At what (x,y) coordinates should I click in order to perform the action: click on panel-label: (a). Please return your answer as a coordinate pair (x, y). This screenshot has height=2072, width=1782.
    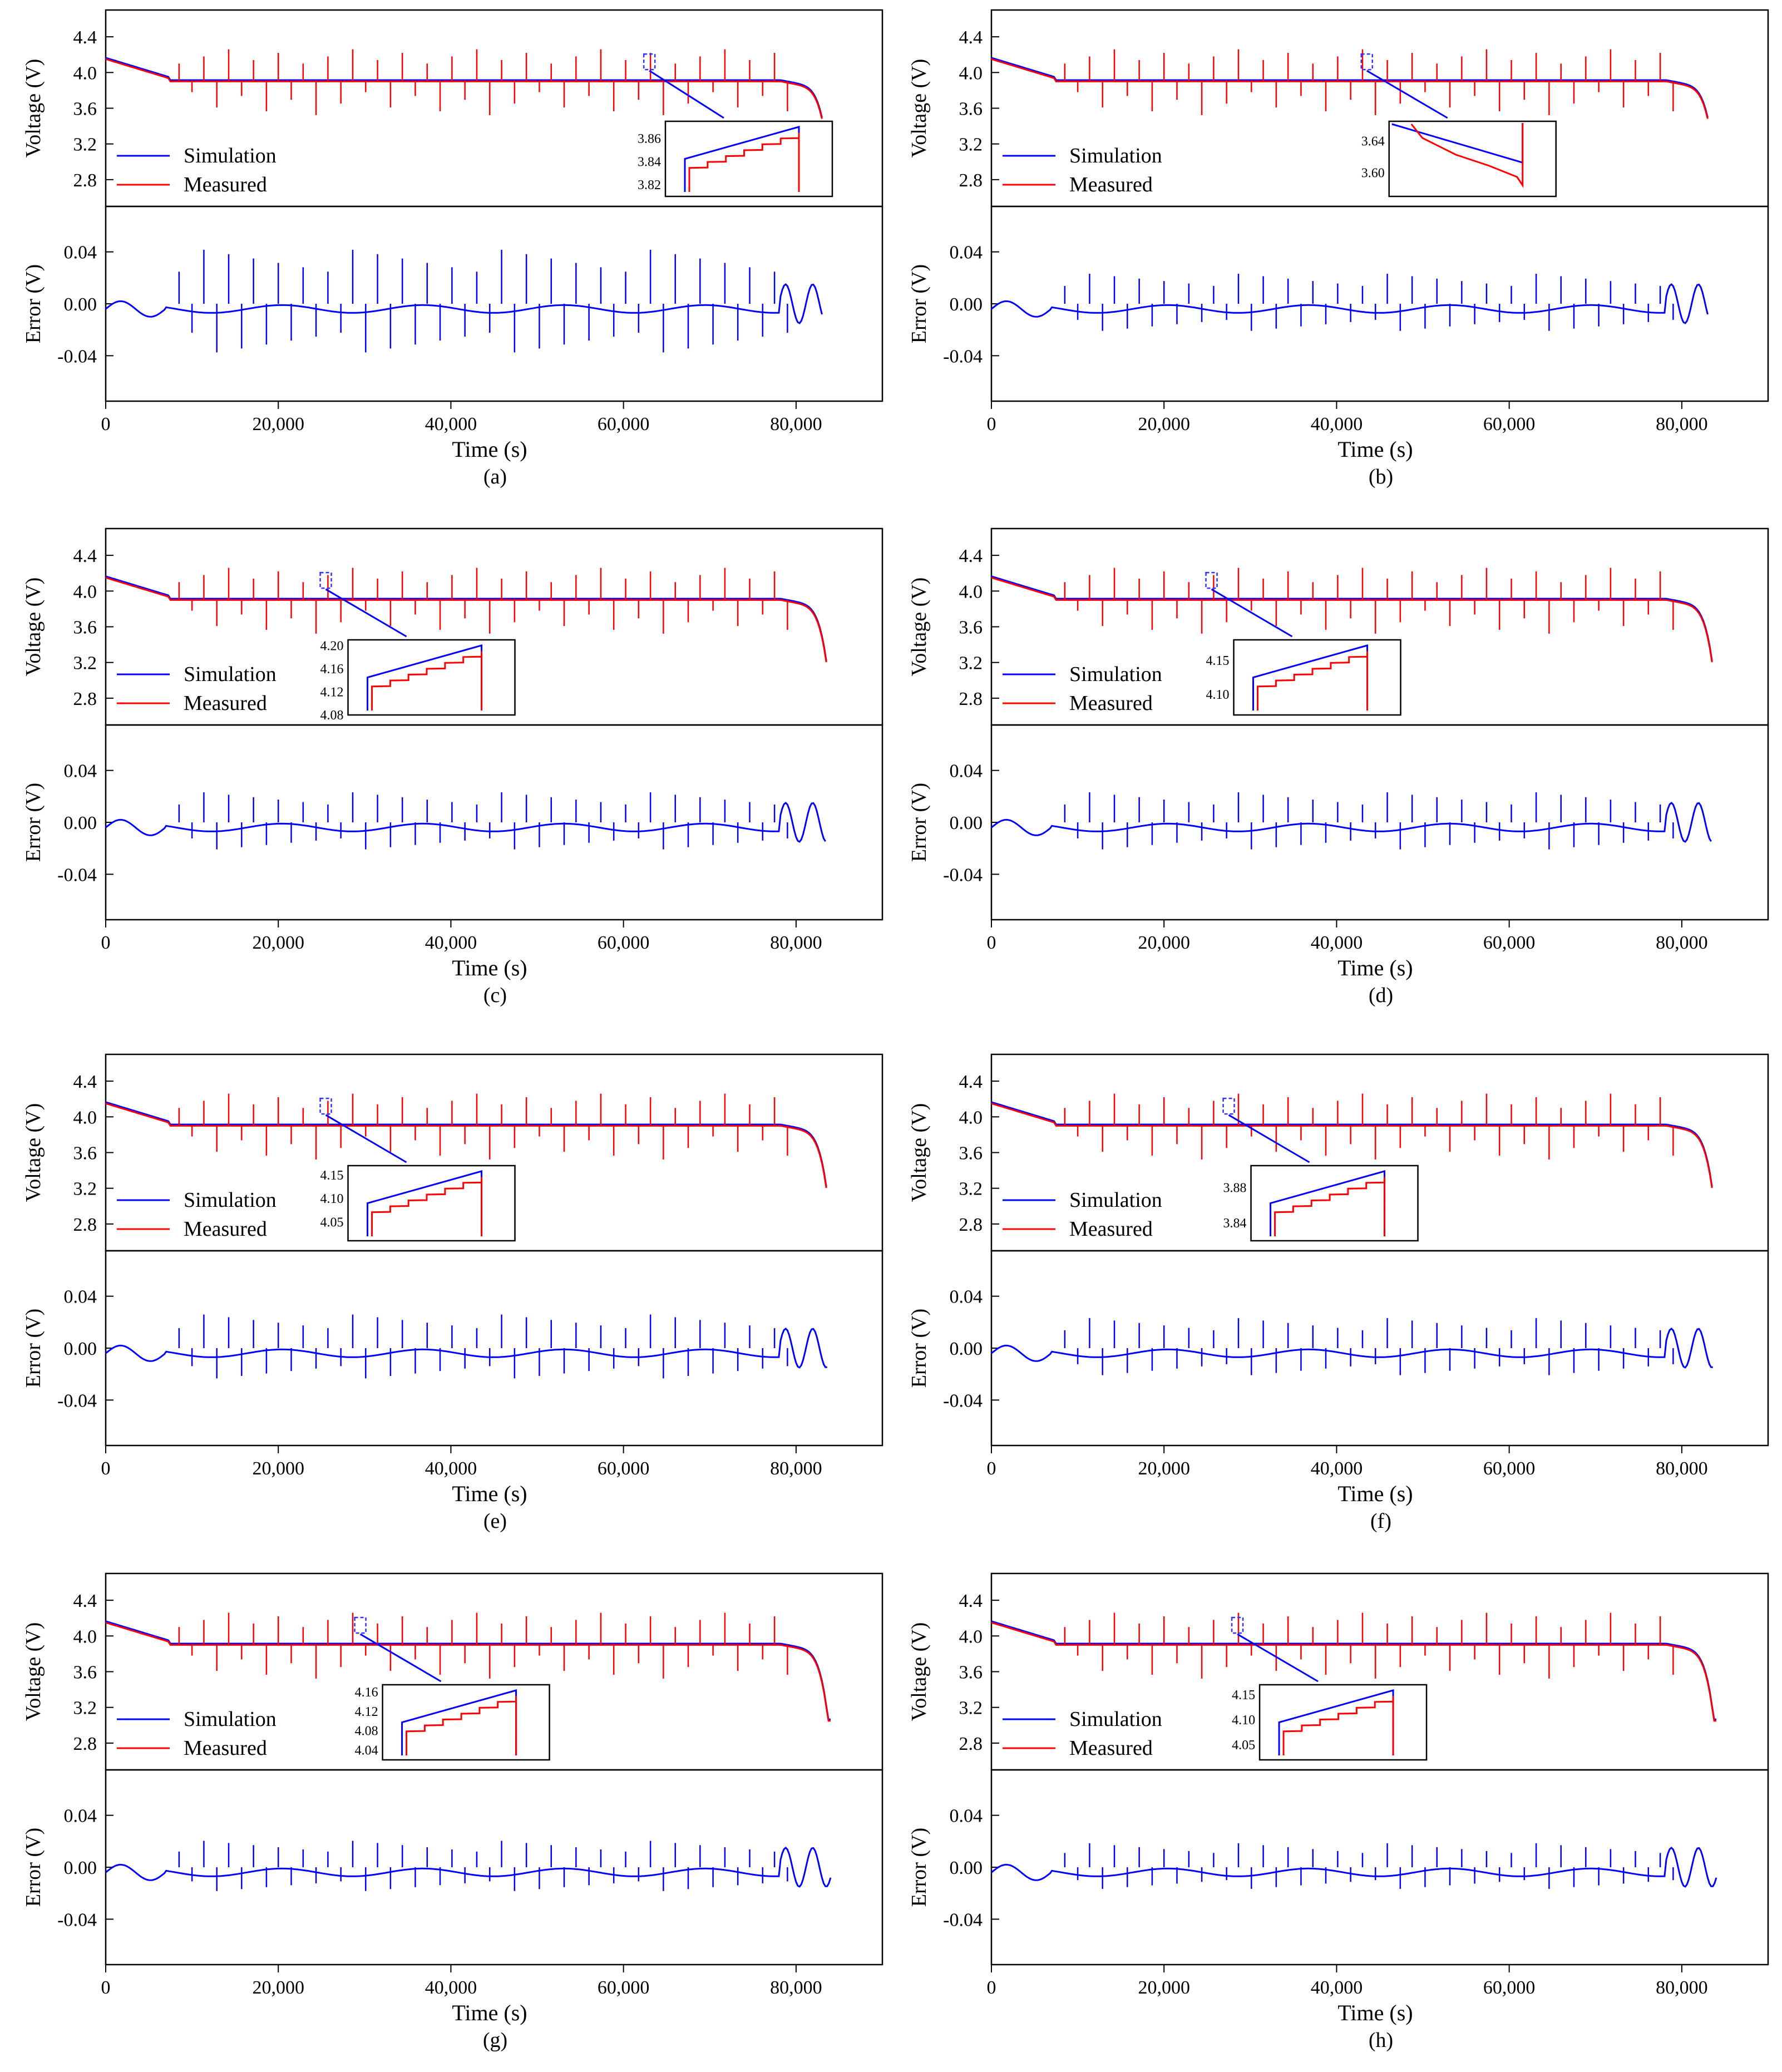
    Looking at the image, I should click on (495, 477).